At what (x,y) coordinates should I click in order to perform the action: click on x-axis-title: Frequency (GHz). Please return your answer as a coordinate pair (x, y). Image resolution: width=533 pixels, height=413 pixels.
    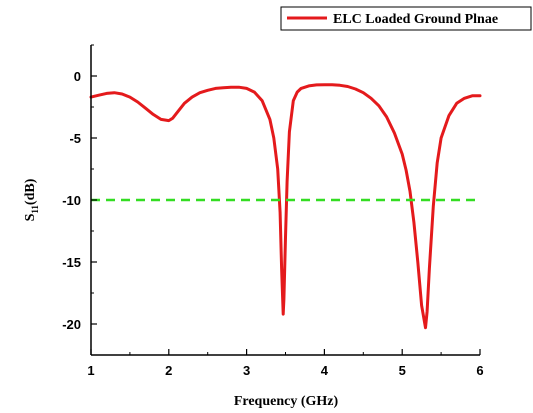
    Looking at the image, I should click on (286, 401).